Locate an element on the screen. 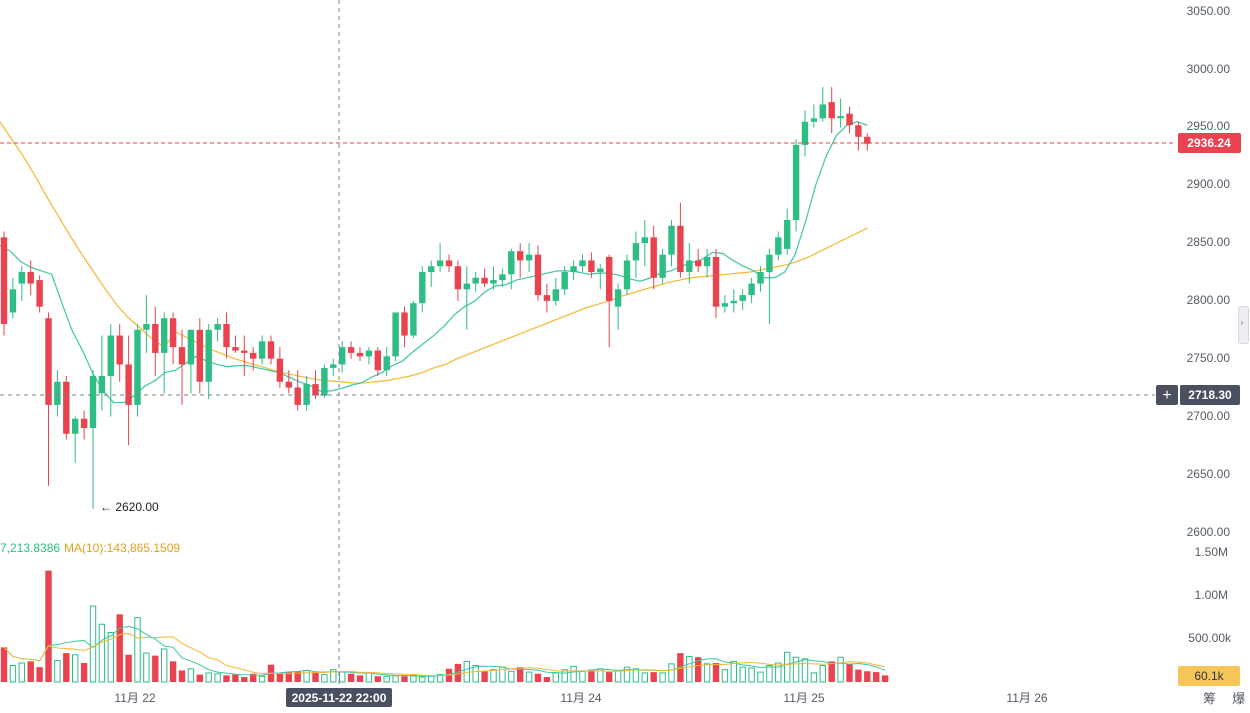  drag-handle-icon: › is located at coordinates (1243, 325).